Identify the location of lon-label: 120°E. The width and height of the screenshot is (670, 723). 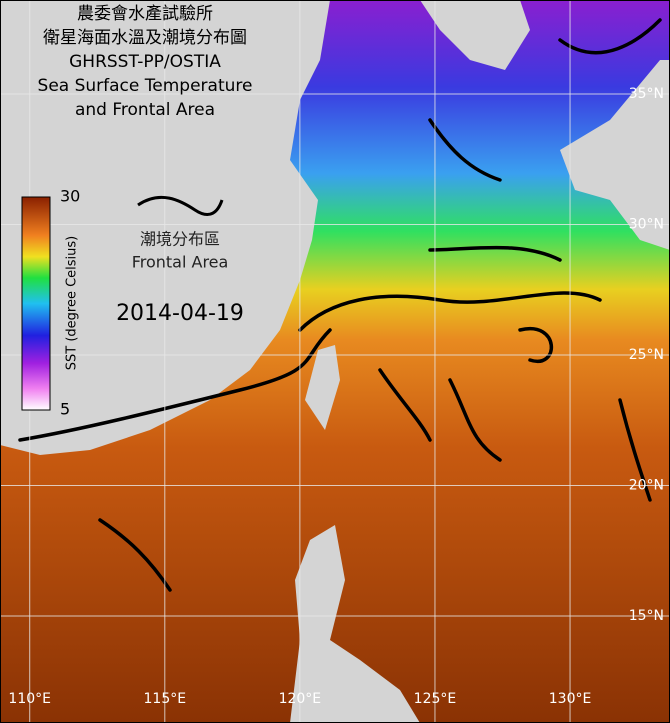
(300, 699).